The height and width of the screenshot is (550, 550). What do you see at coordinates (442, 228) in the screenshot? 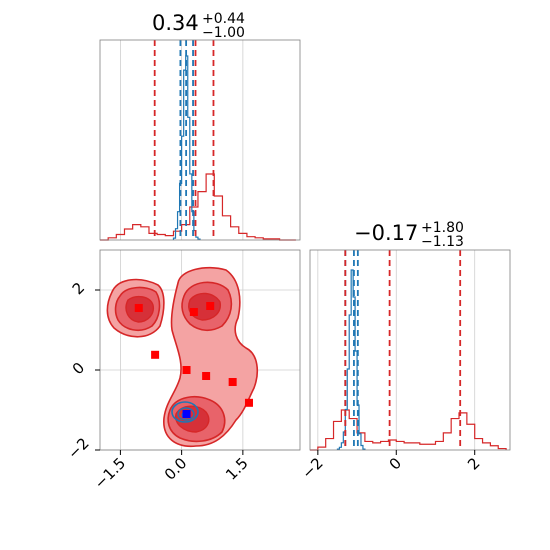
I see `y-title-plus: +1.80` at bounding box center [442, 228].